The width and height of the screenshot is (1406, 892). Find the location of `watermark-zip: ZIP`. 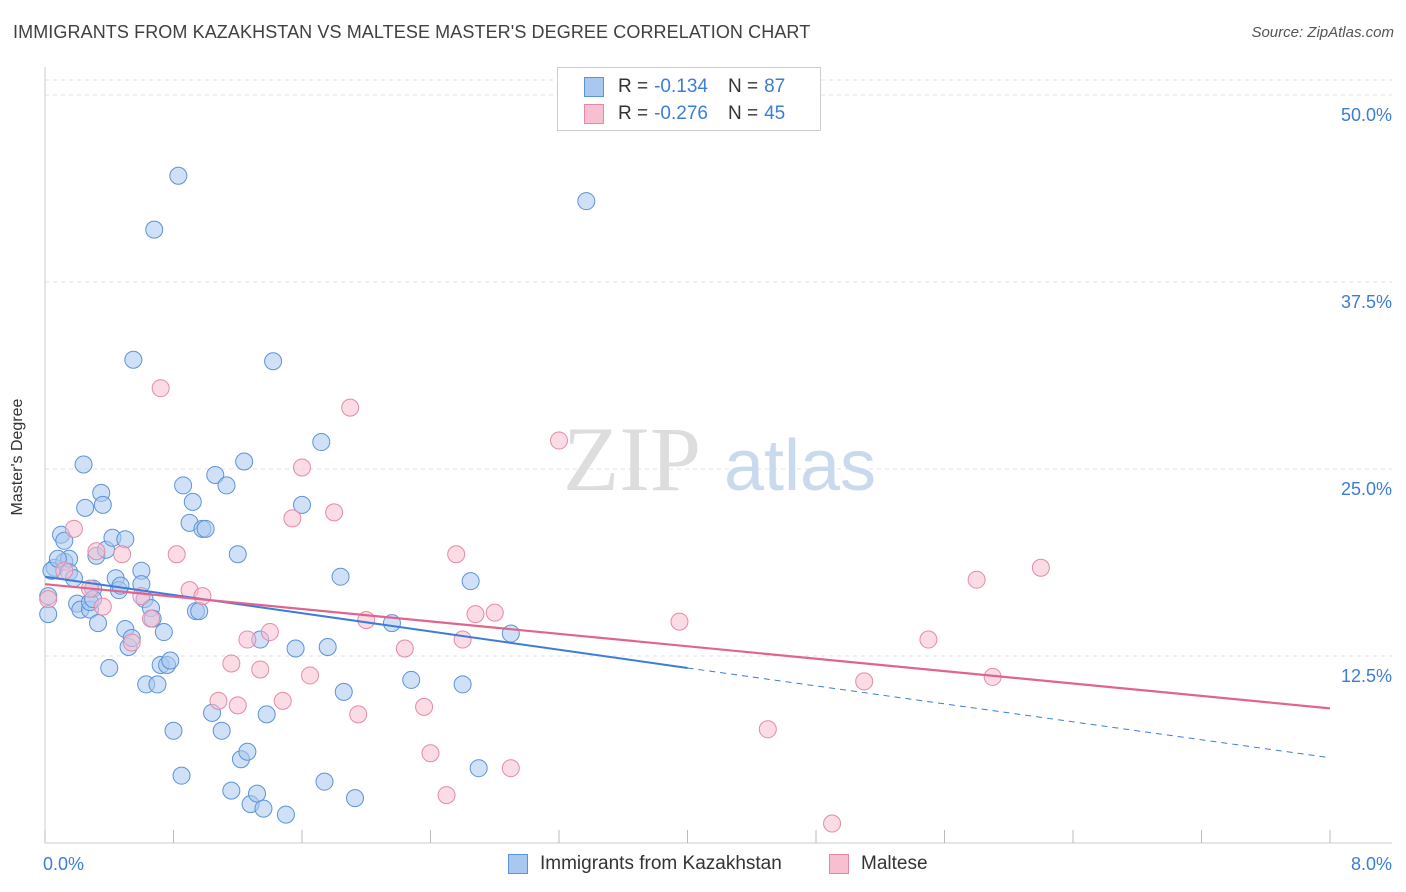

watermark-zip: ZIP is located at coordinates (632, 459).